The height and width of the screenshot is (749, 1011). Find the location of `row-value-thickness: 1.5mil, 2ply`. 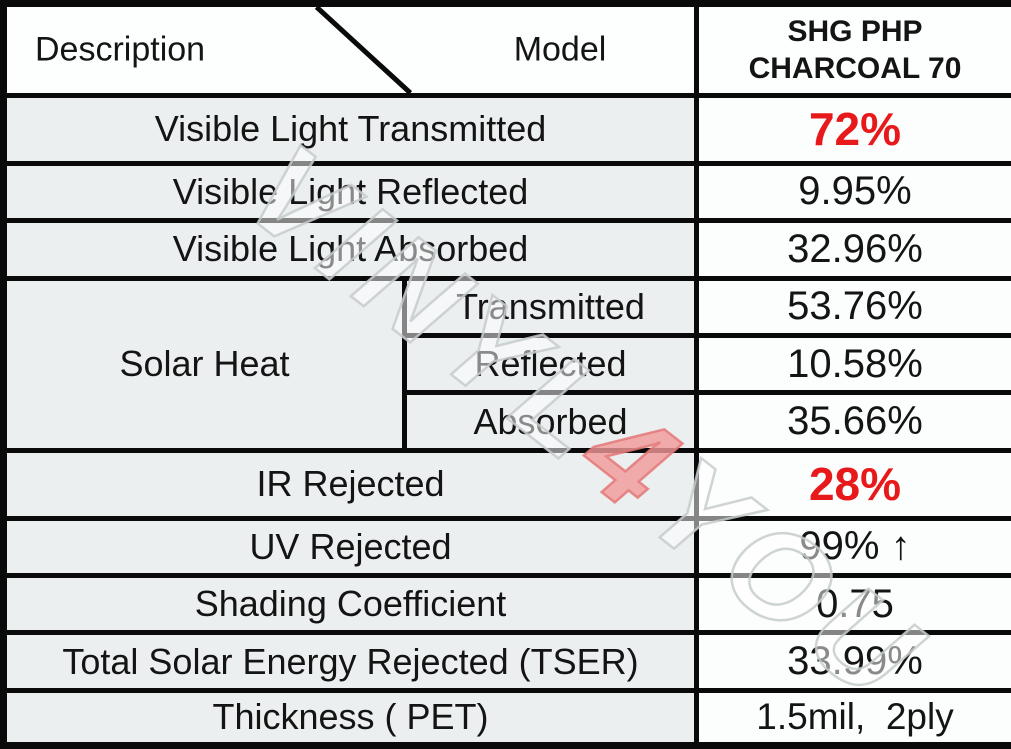

row-value-thickness: 1.5mil, 2ply is located at coordinates (852, 718).